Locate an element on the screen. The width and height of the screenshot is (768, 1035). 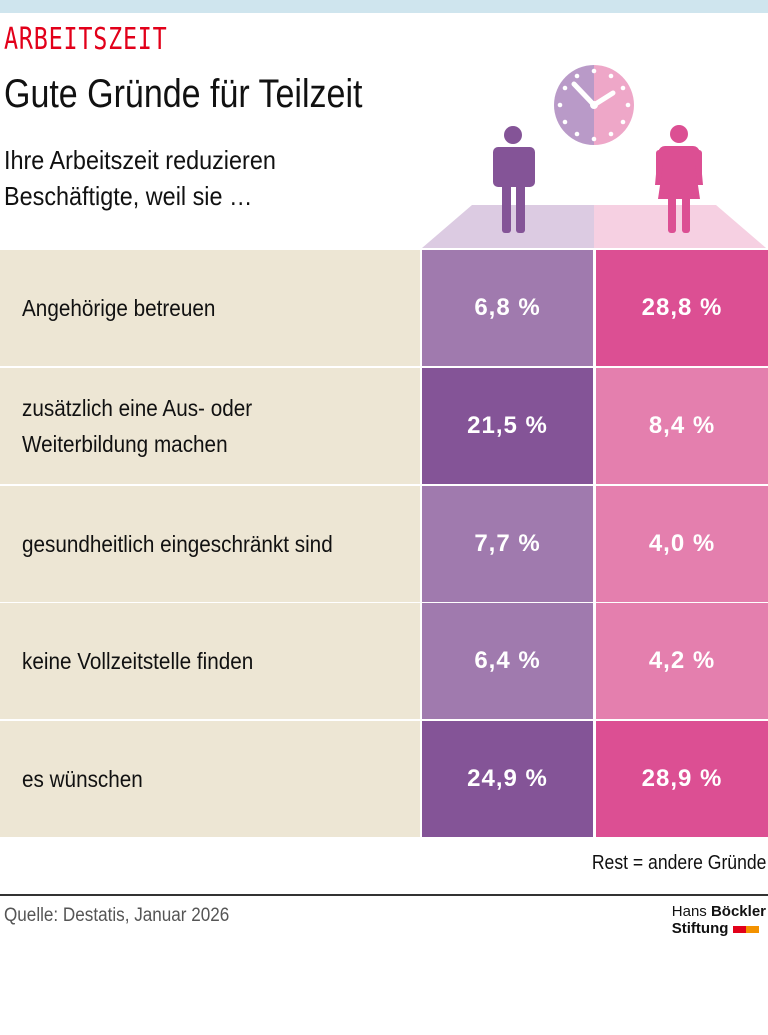
men-value-cell: 6,4 % is located at coordinates (507, 661).